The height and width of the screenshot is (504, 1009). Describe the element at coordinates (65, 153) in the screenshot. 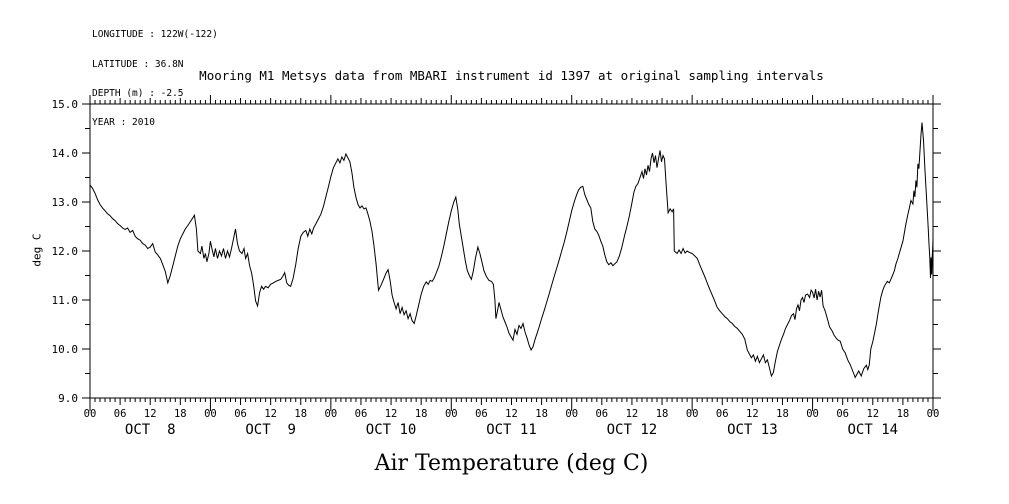

I see `svg-text: 14.0` at that location.